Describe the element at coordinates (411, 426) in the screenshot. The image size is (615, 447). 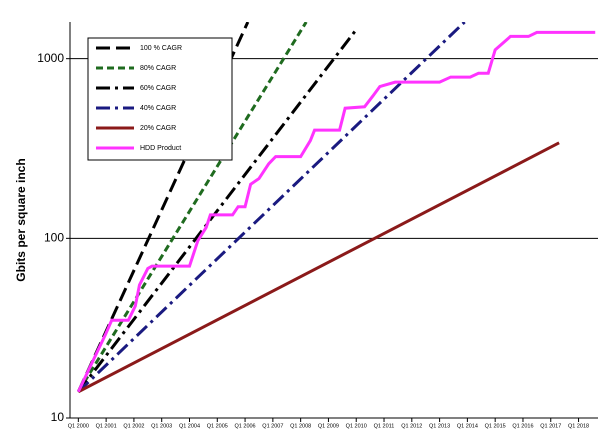
I see `x-tick-label: Q1 2012` at that location.